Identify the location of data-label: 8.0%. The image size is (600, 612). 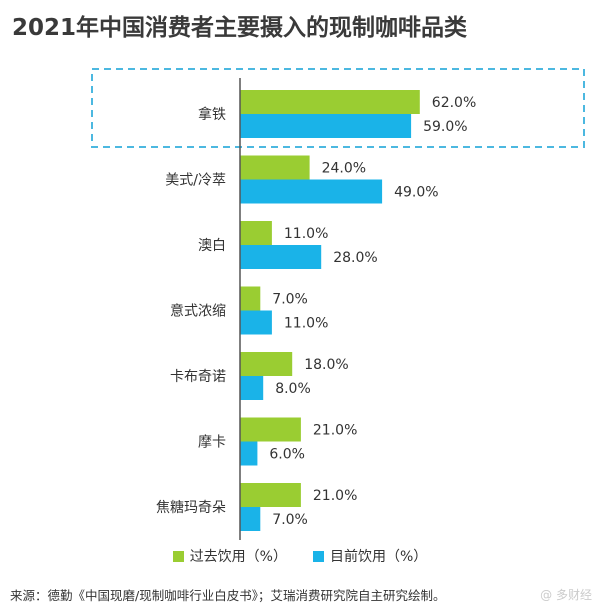
(293, 389).